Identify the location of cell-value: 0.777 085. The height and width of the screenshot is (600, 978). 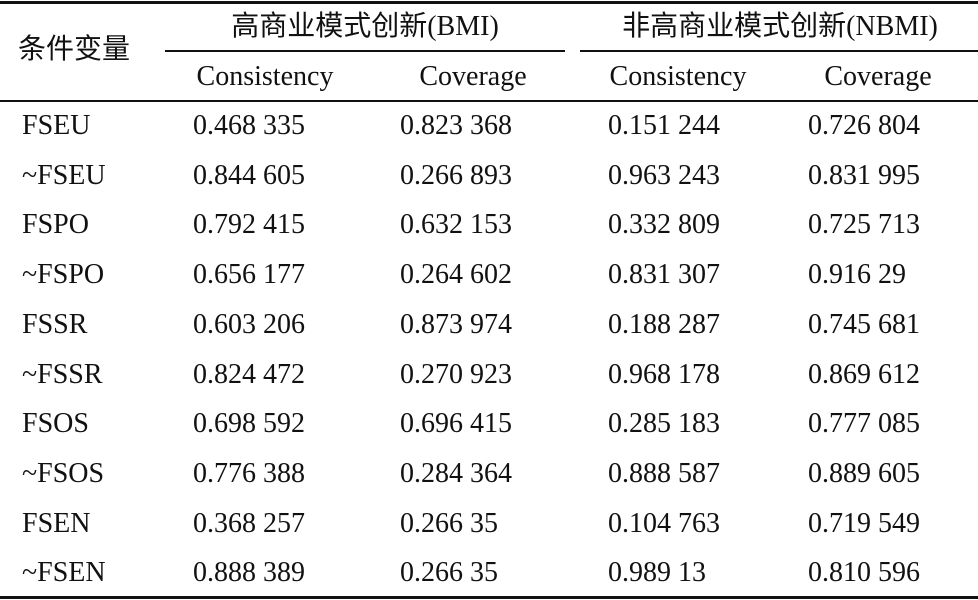
(864, 424).